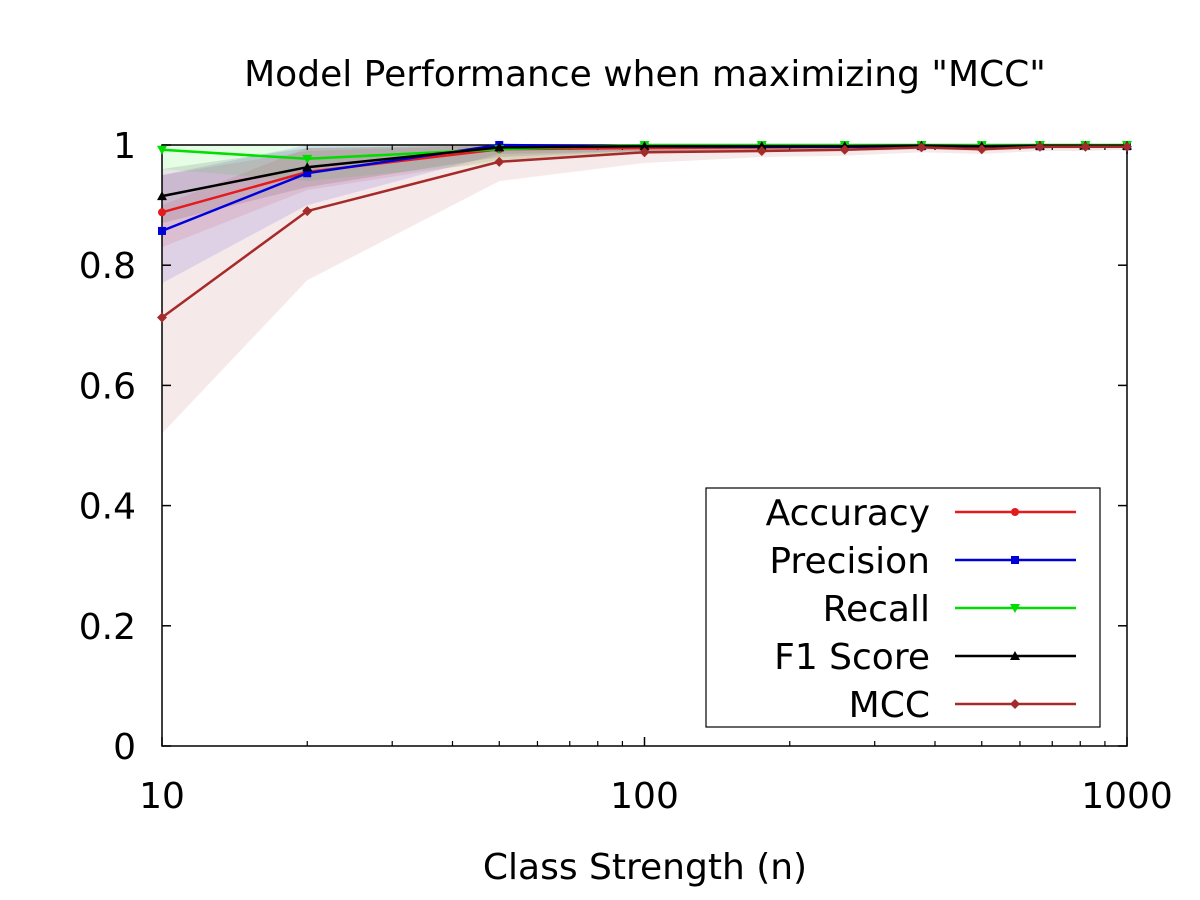  Describe the element at coordinates (645, 867) in the screenshot. I see `x-axis-label: Class Strength (n)` at that location.